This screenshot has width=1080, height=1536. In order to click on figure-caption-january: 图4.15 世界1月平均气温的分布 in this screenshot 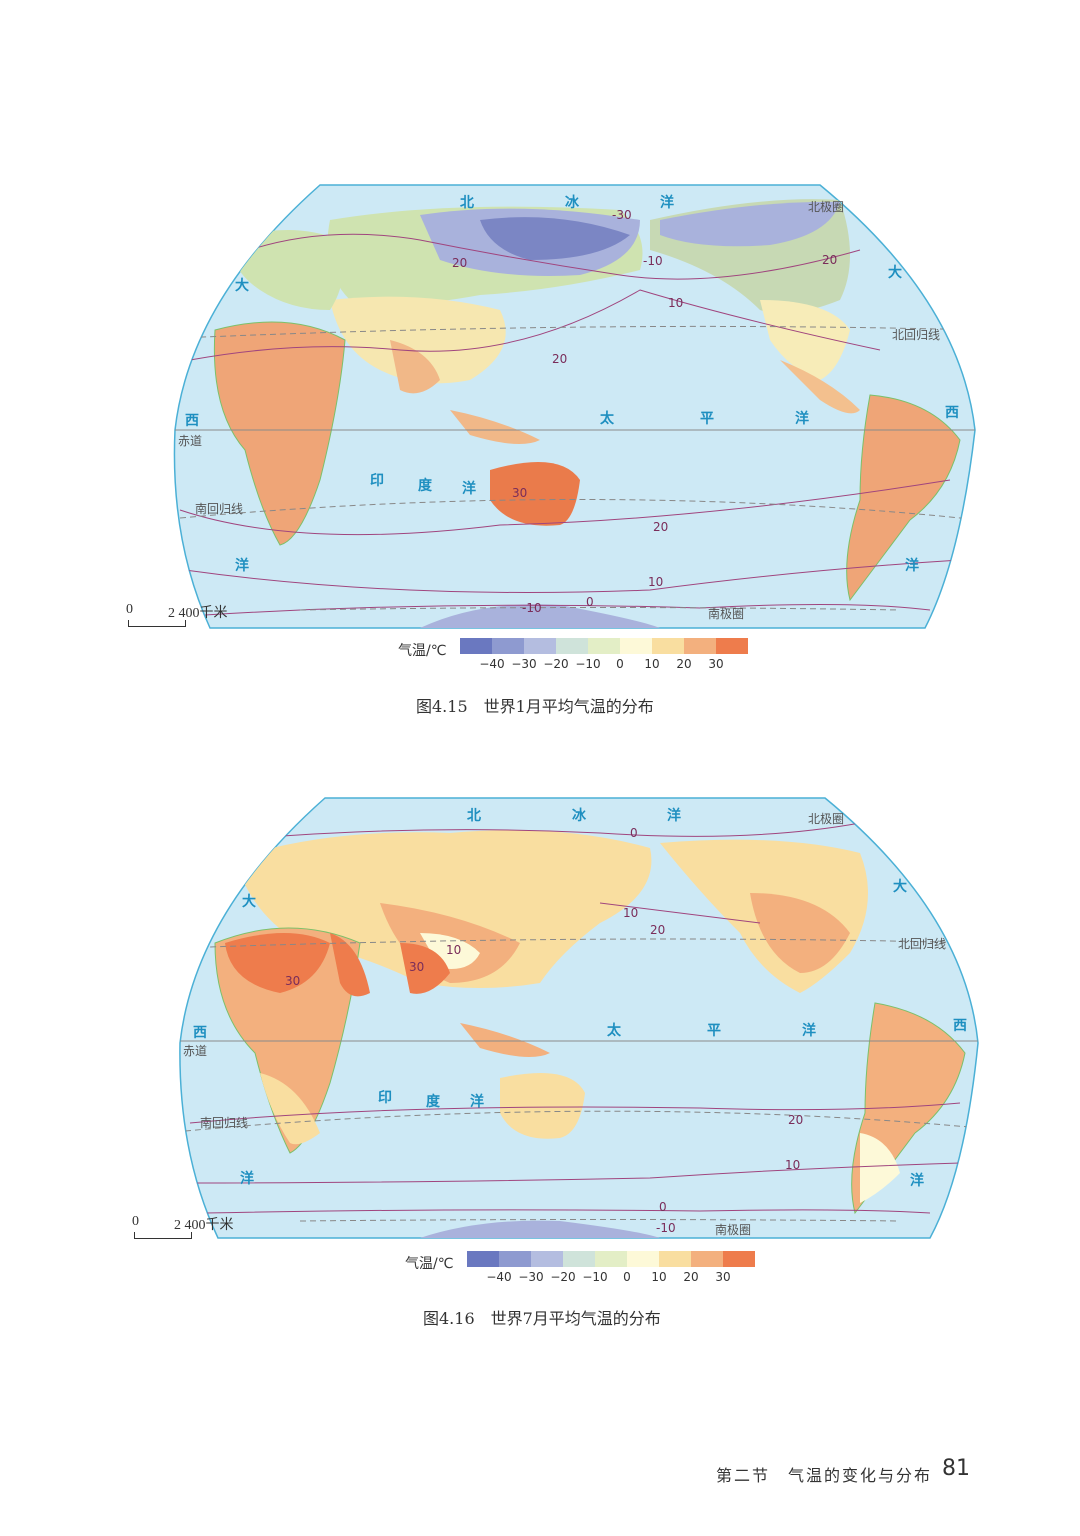, I will do `click(535, 706)`.